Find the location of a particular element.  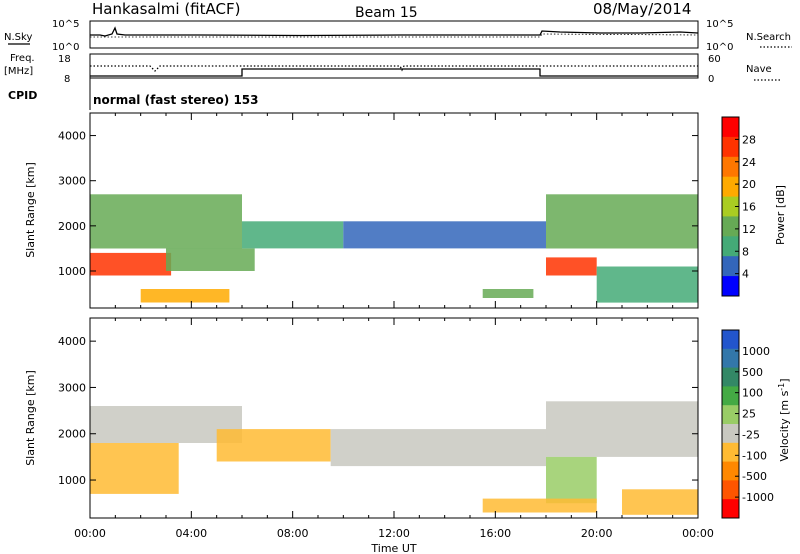

velocity-colorbar-label-end: ] is located at coordinates (784, 380).